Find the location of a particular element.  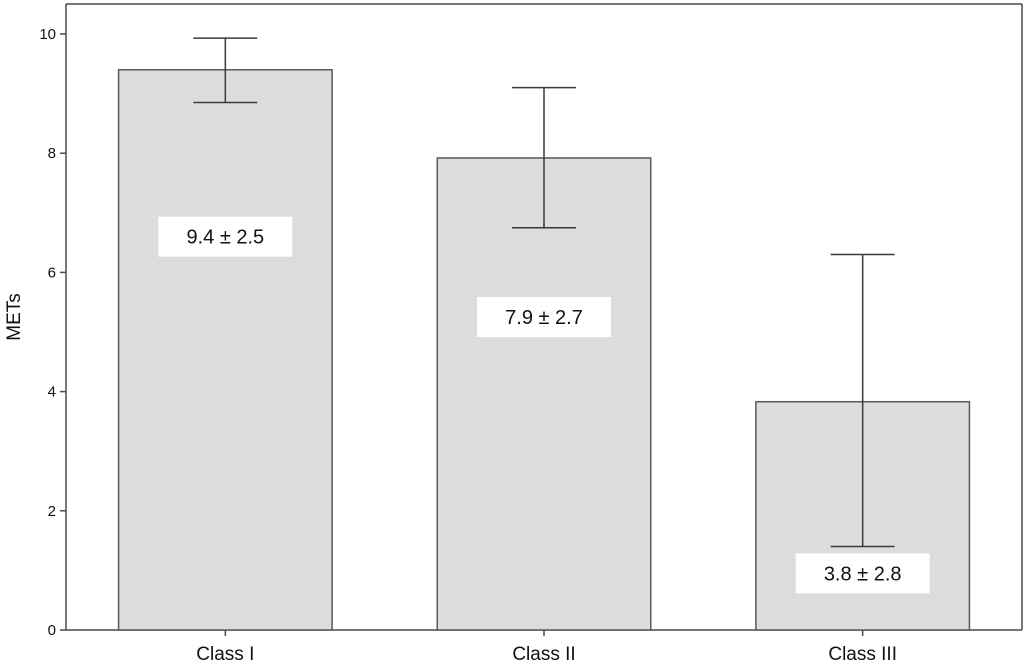

y-tick-label: 8 is located at coordinates (52, 153).